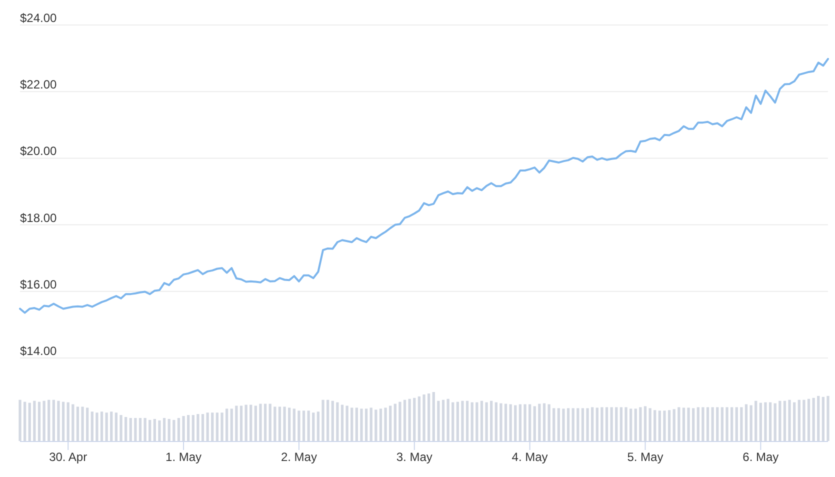  I want to click on x-tick-label: 3. May, so click(414, 457).